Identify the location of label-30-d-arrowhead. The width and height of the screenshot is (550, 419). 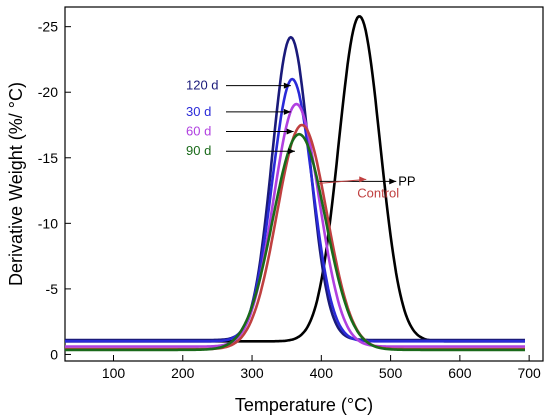
(287, 111).